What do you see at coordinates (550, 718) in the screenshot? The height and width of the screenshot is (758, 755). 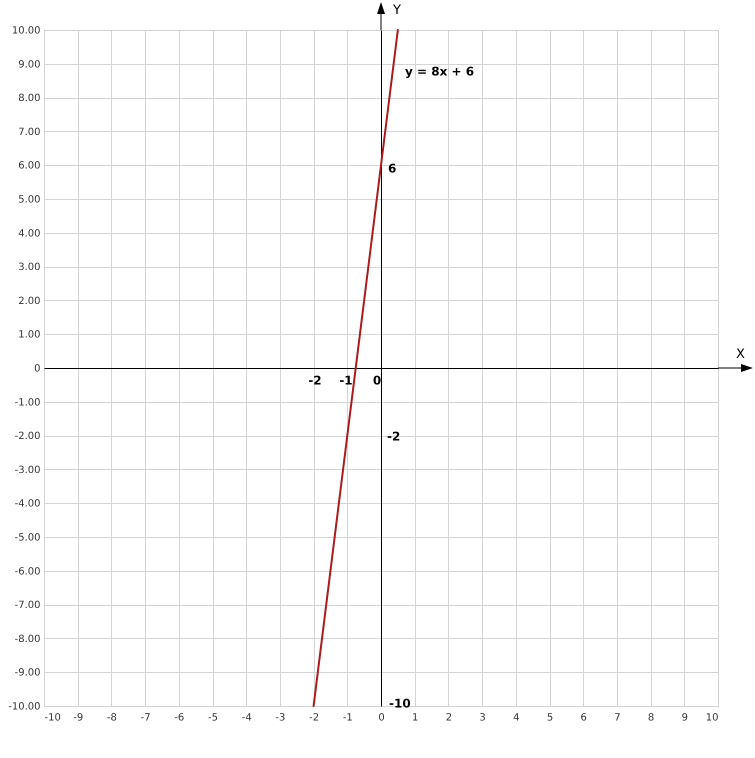 I see `x-tick-label: 5` at bounding box center [550, 718].